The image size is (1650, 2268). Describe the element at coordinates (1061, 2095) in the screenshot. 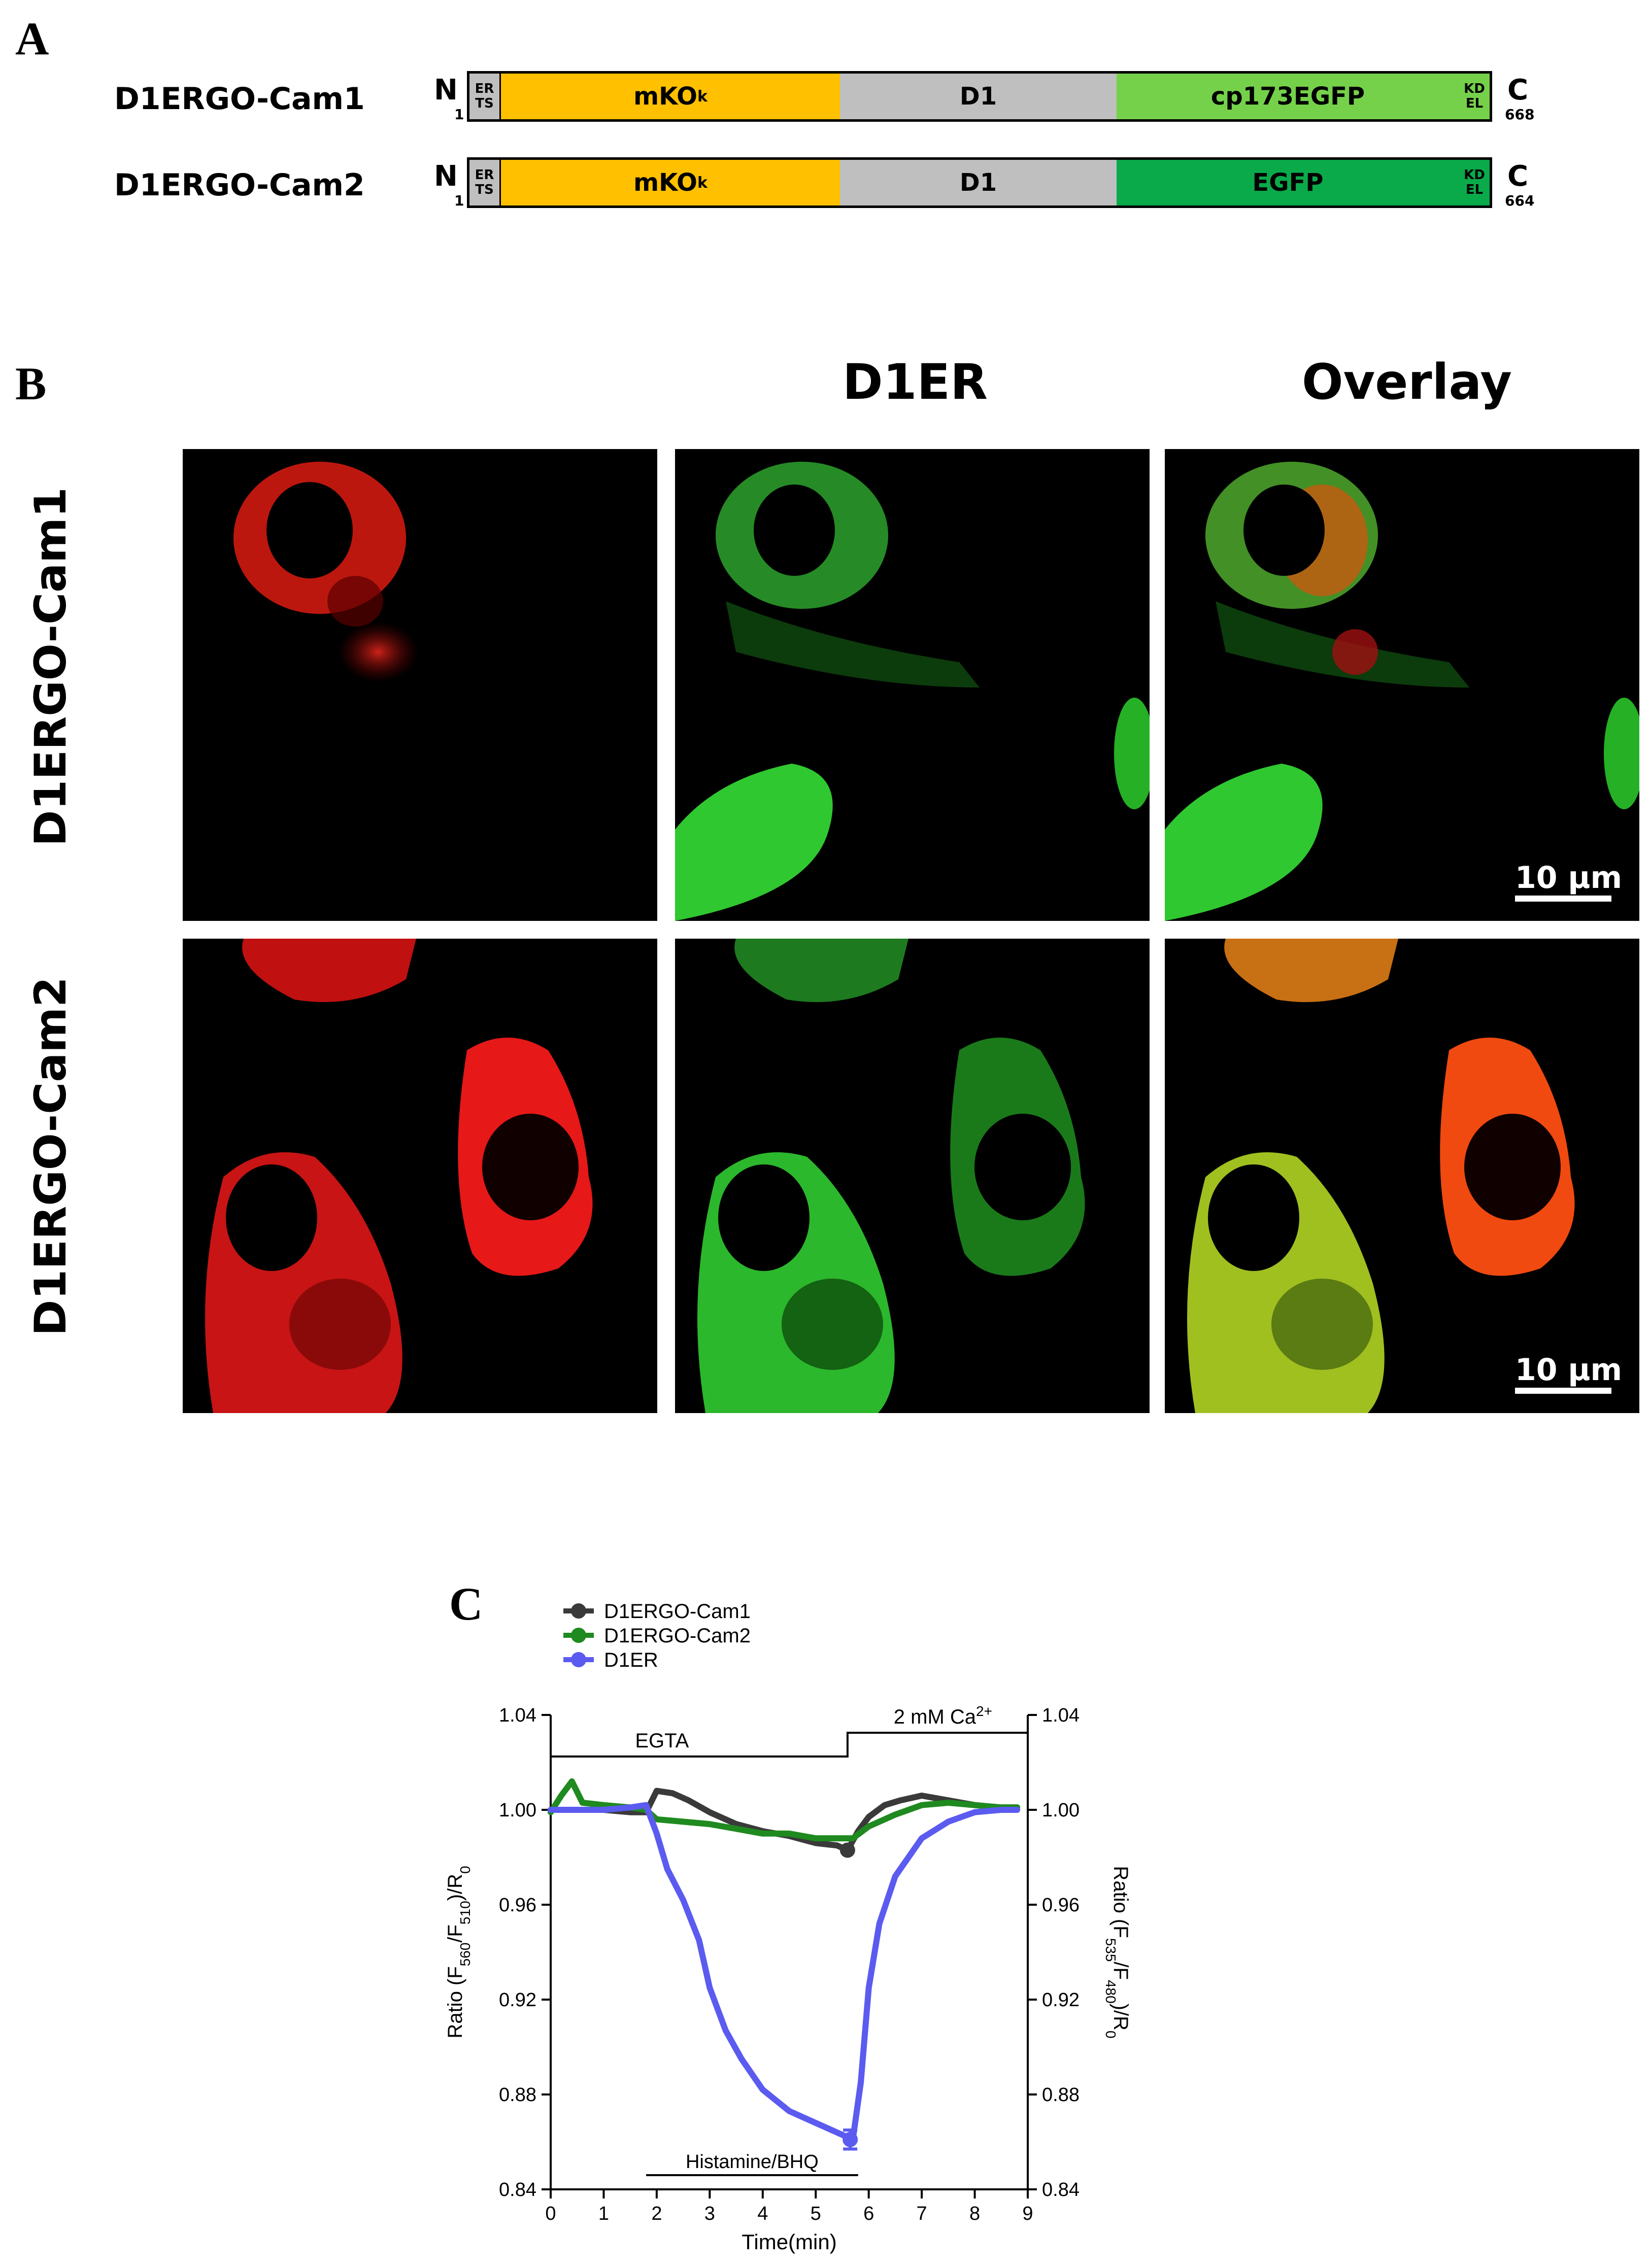

I see `y-tick-label-right: 0.88` at that location.